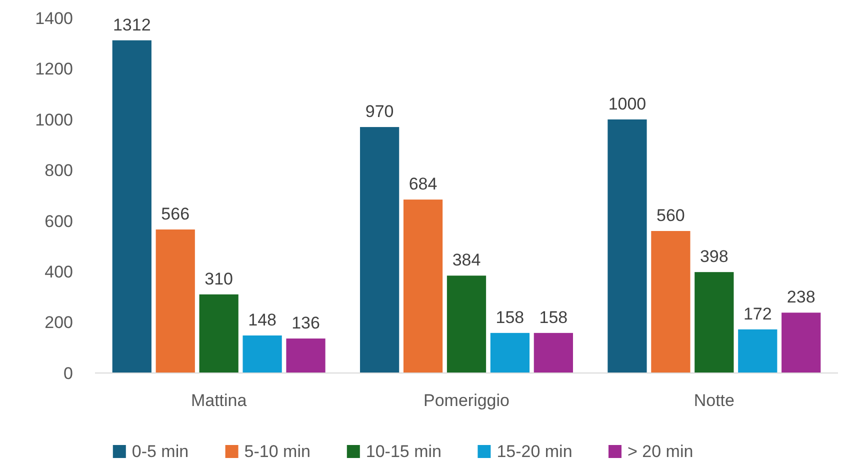 The height and width of the screenshot is (469, 843). Describe the element at coordinates (661, 451) in the screenshot. I see `legend-label: > 20 min` at that location.